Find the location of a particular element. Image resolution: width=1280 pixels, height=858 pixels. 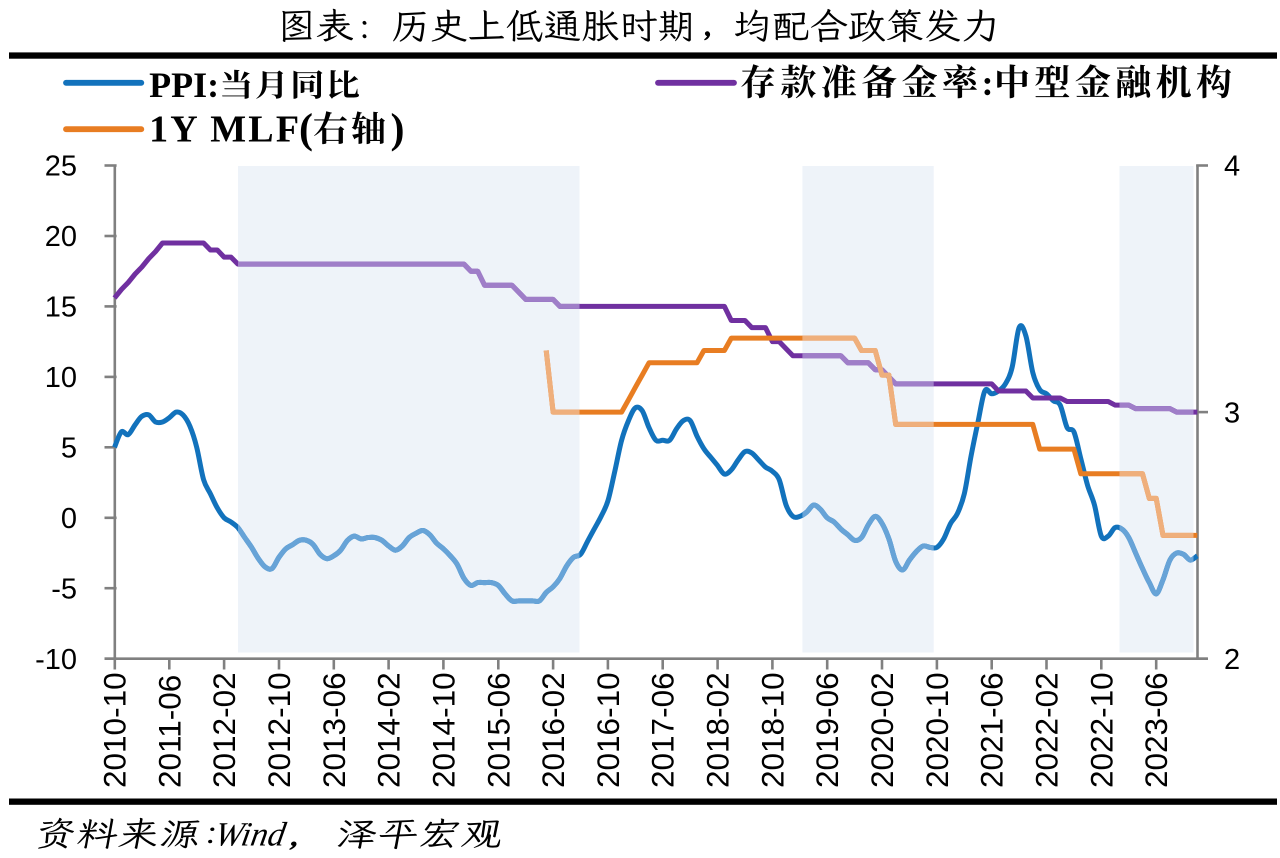

svg-text: 20 is located at coordinates (61, 237).